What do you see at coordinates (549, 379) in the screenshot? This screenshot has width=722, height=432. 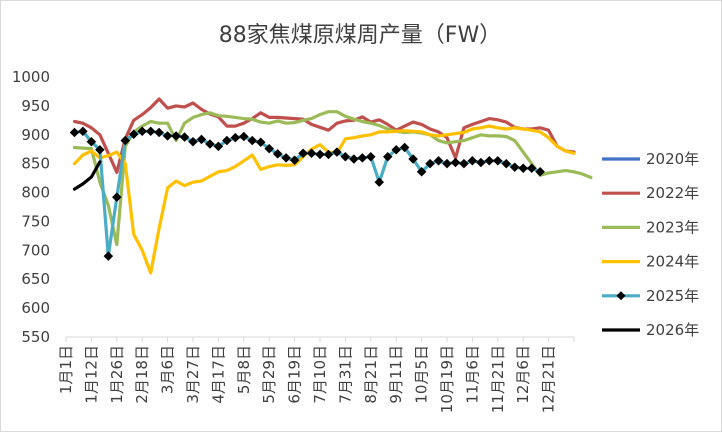 I see `x-tick-label: 12月21日` at bounding box center [549, 379].